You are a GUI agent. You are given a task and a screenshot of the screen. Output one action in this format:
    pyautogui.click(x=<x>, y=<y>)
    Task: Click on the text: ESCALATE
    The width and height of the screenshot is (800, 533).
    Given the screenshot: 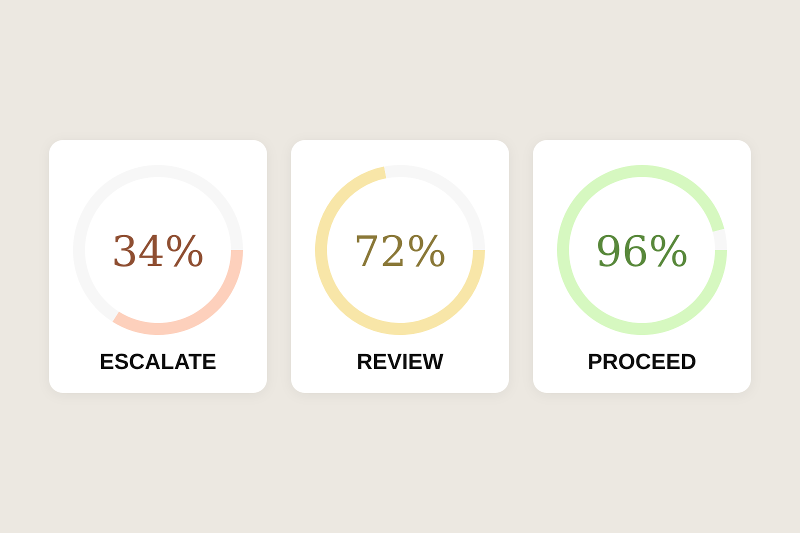 What is the action you would take?
    pyautogui.click(x=158, y=361)
    